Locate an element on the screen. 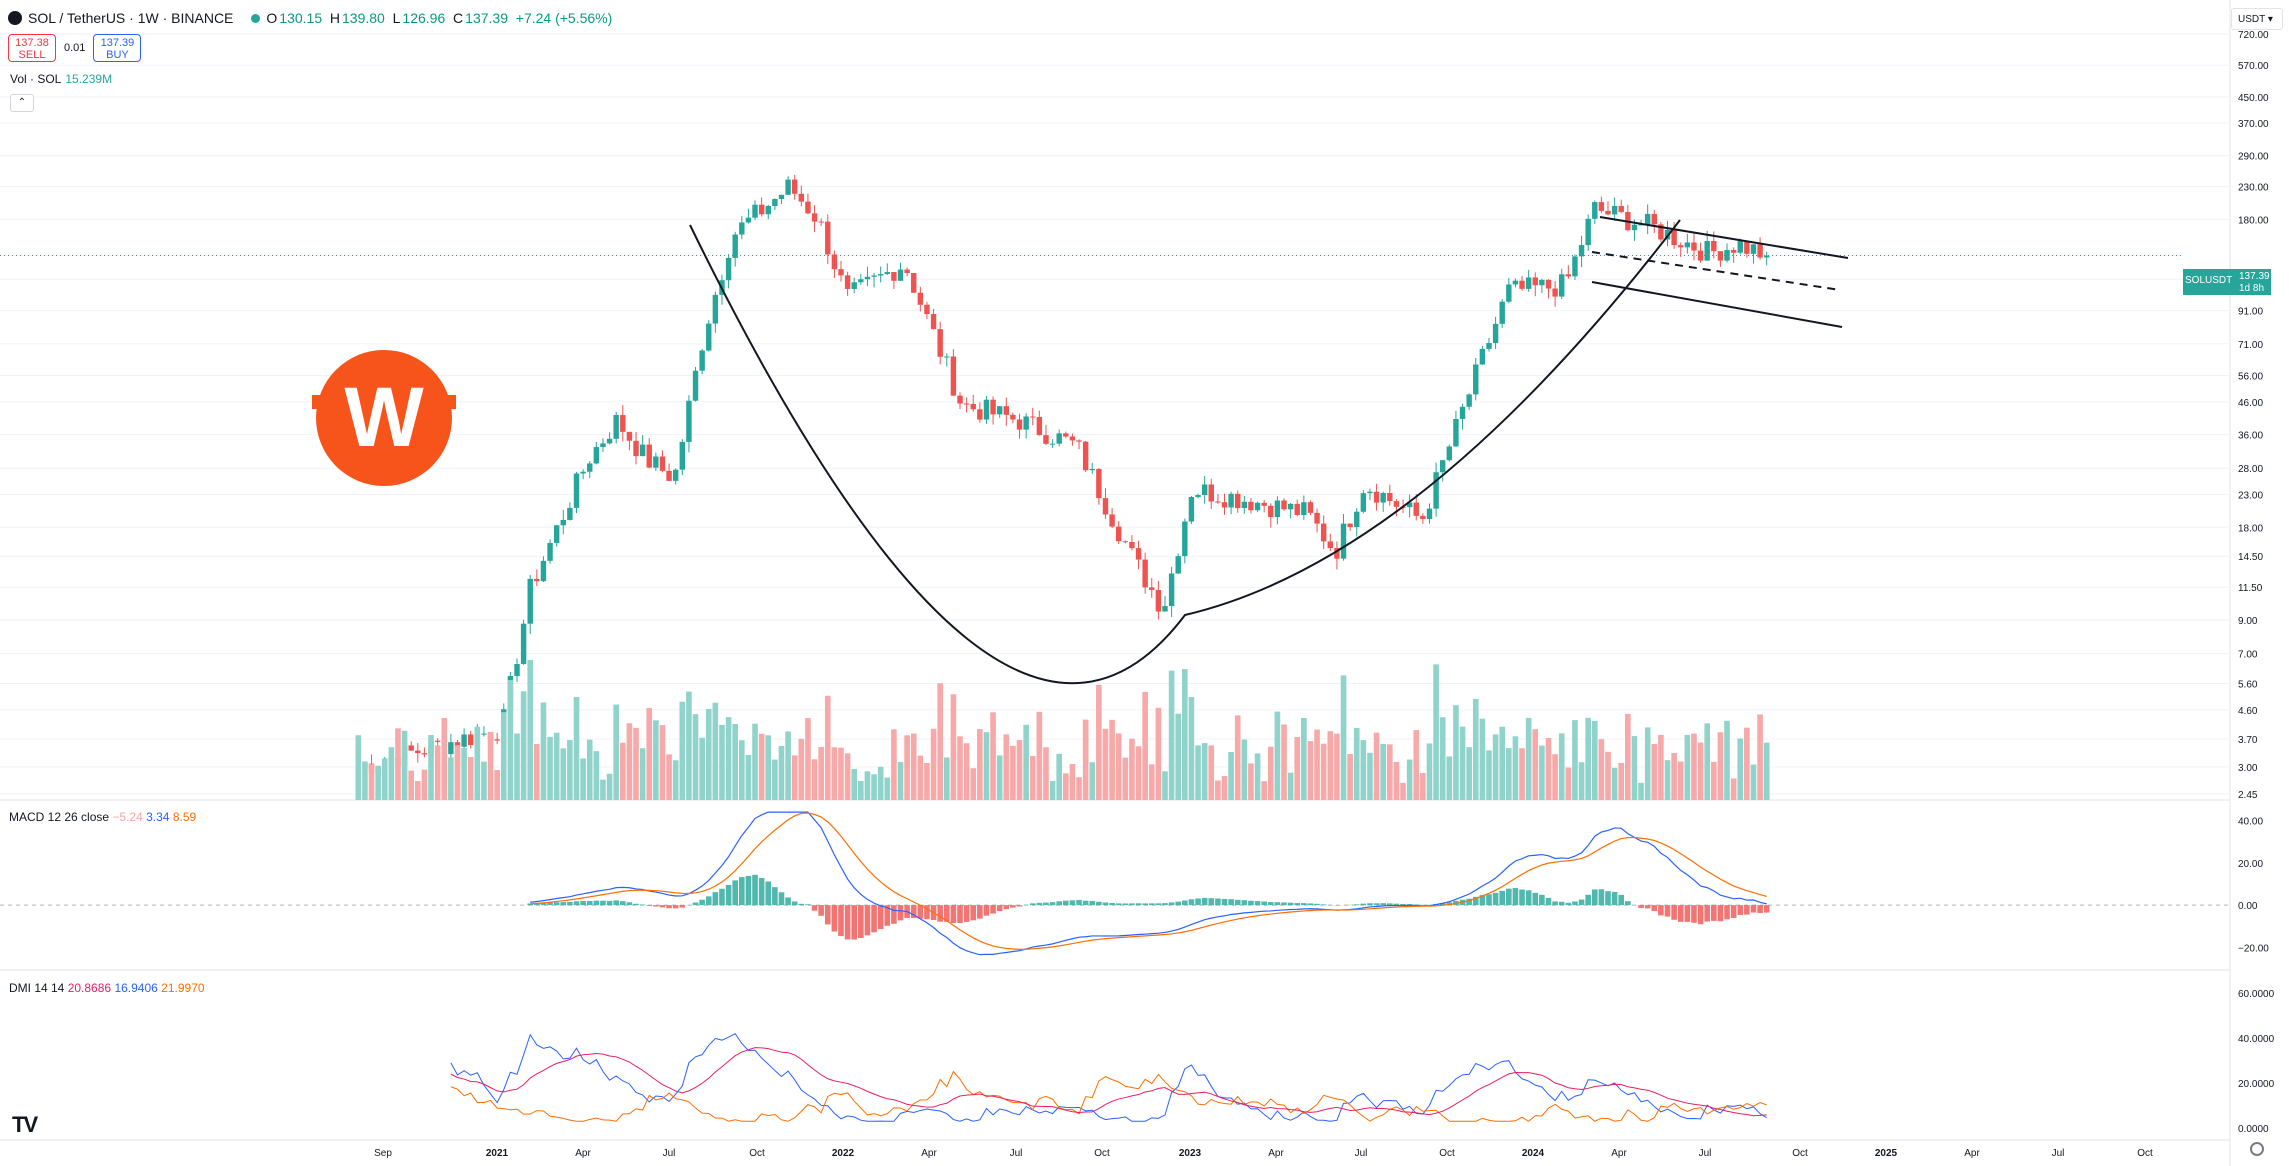 This screenshot has height=1166, width=2289. symbol-title: SOL / TetherUS · 1W · BINANCE is located at coordinates (131, 18).